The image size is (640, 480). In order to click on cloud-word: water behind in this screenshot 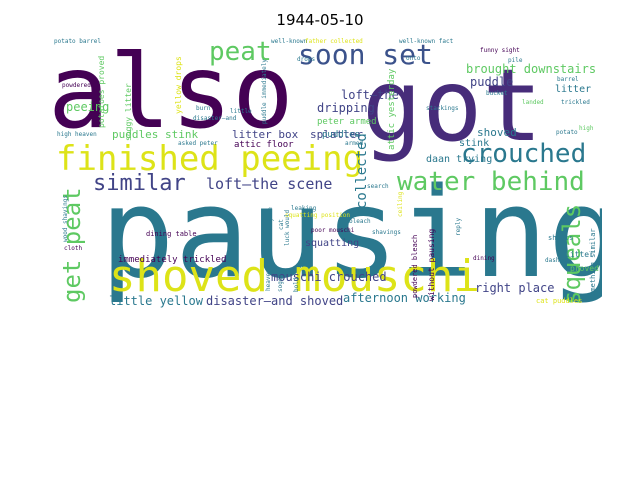, I will do `click(491, 182)`.